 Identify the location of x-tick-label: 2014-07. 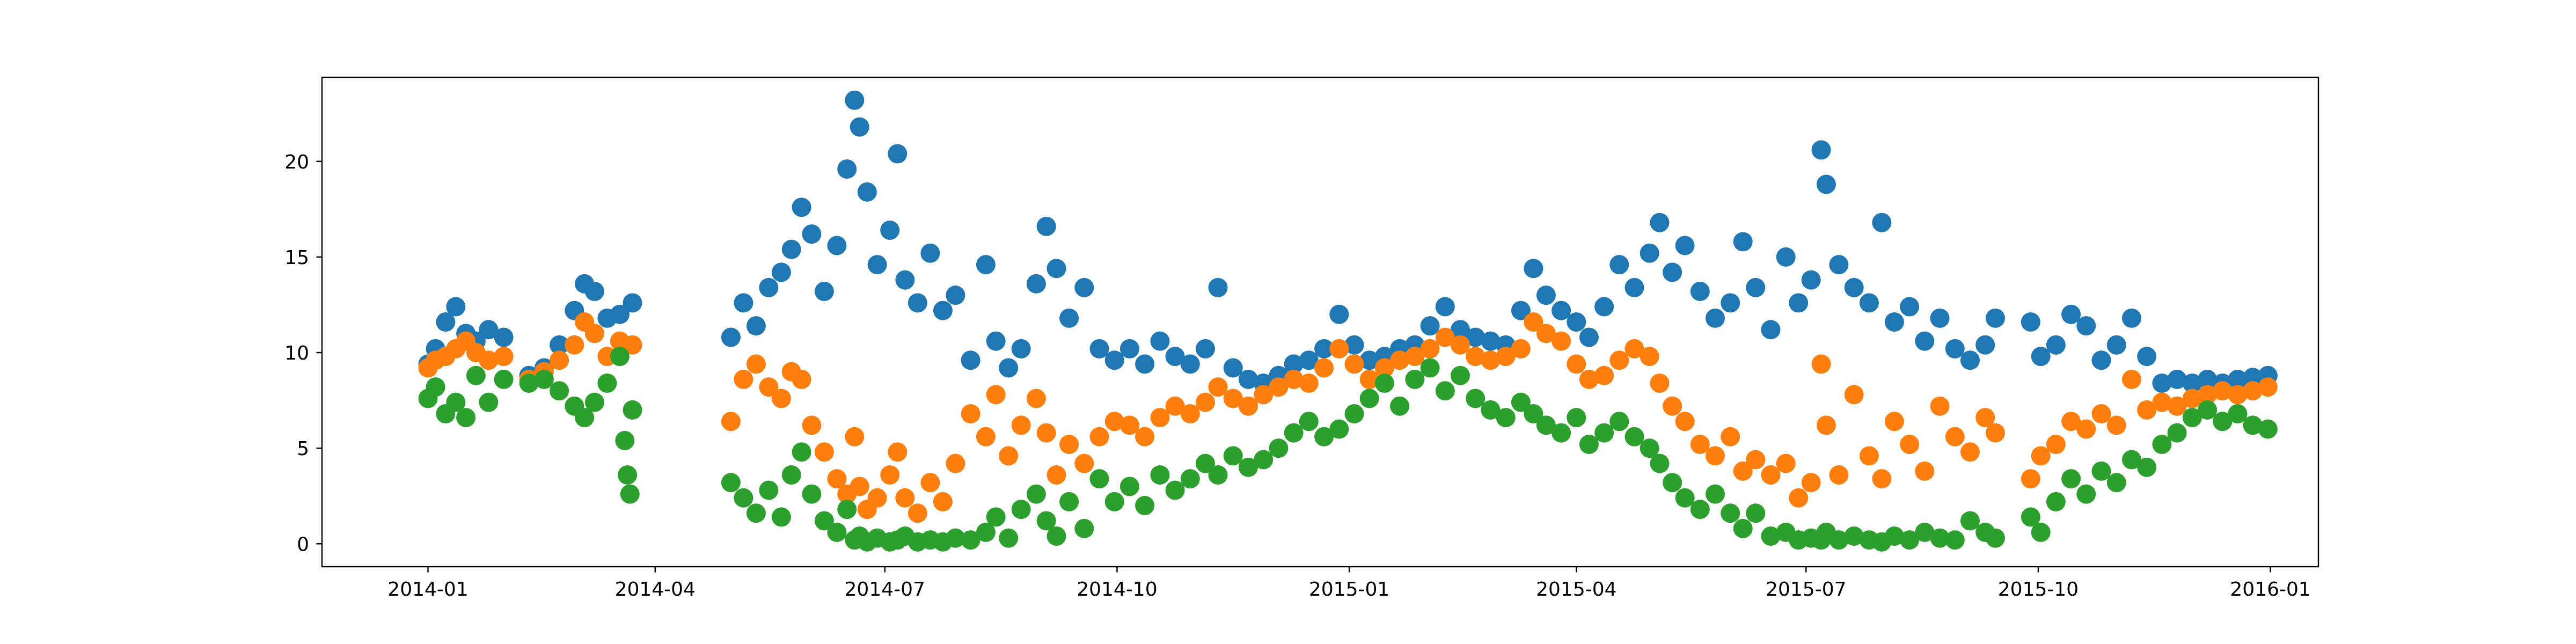
(885, 590).